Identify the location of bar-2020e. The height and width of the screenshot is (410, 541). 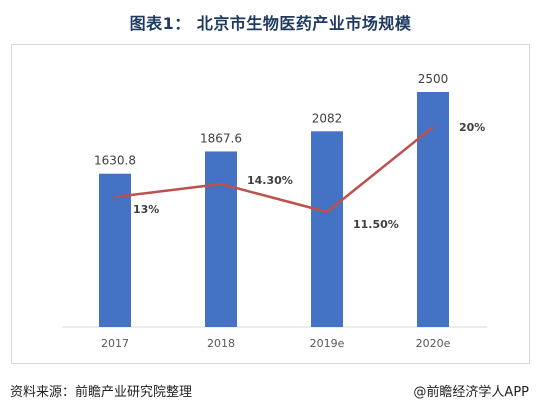
(433, 209).